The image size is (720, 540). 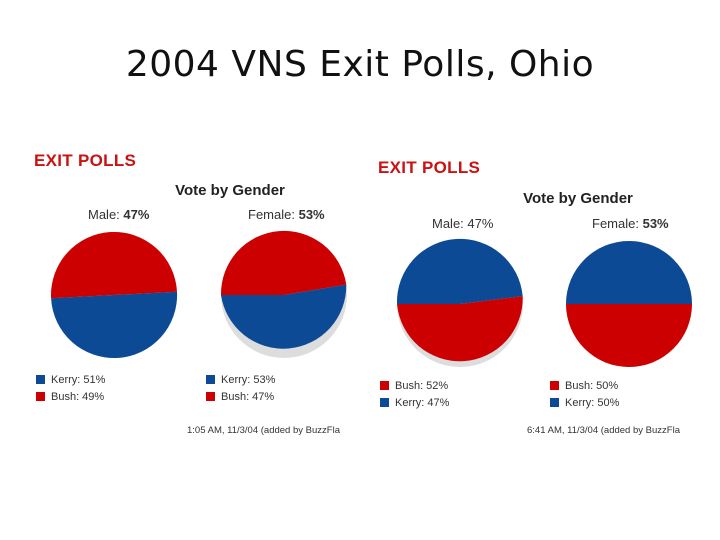 What do you see at coordinates (603, 430) in the screenshot?
I see `timestamp: 6:41 AM, 11/3/04 (added by BuzzFla` at bounding box center [603, 430].